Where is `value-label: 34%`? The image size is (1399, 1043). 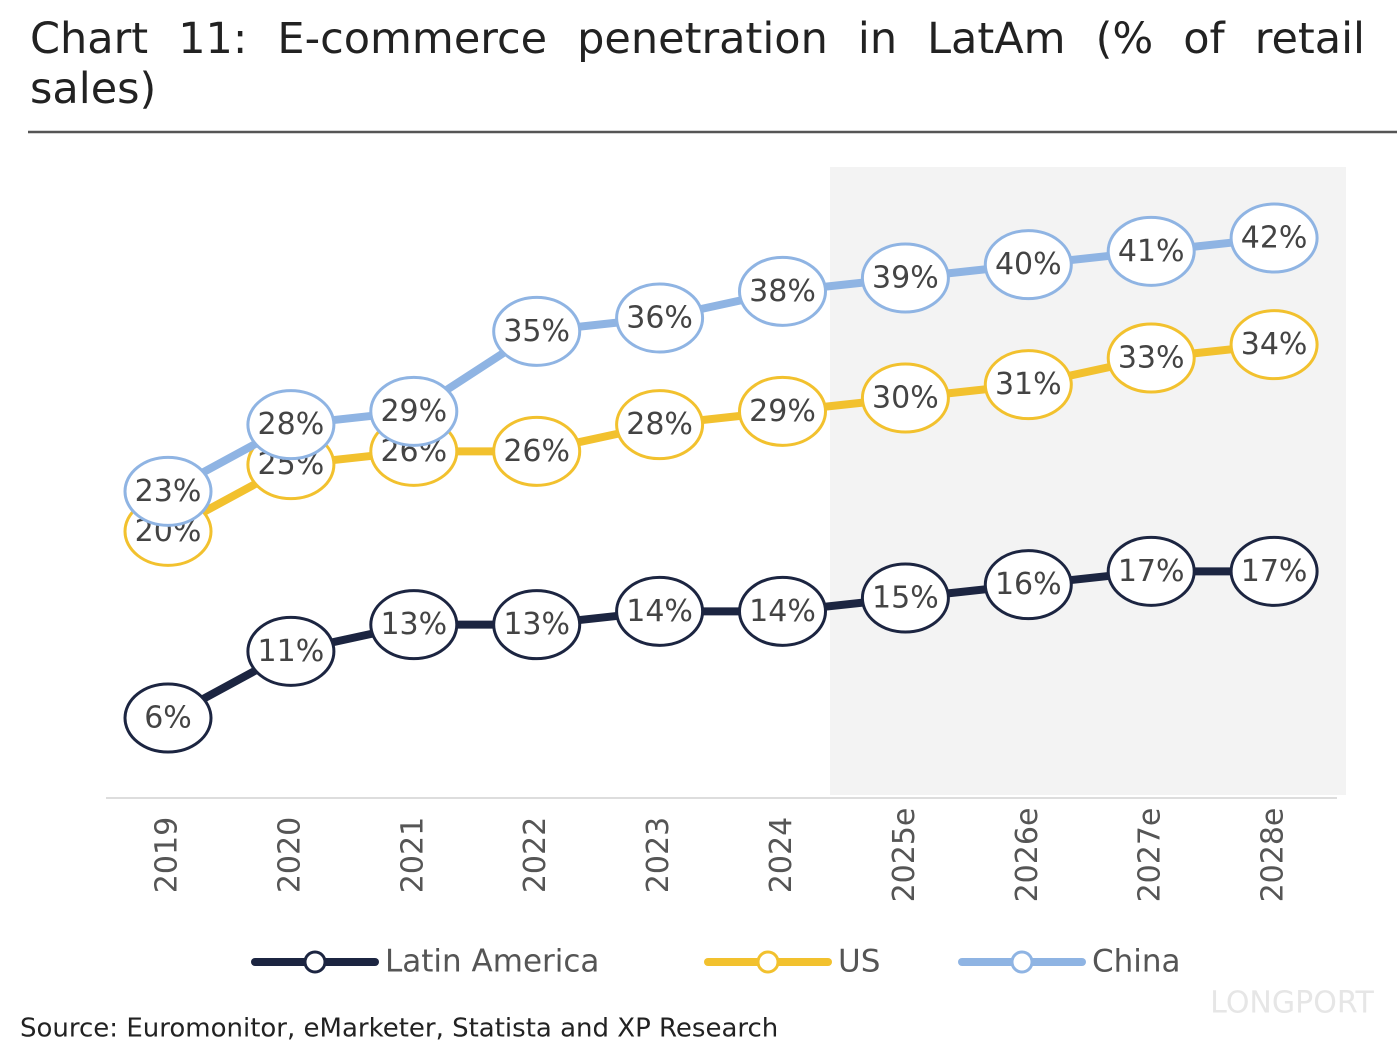 value-label: 34% is located at coordinates (1274, 344).